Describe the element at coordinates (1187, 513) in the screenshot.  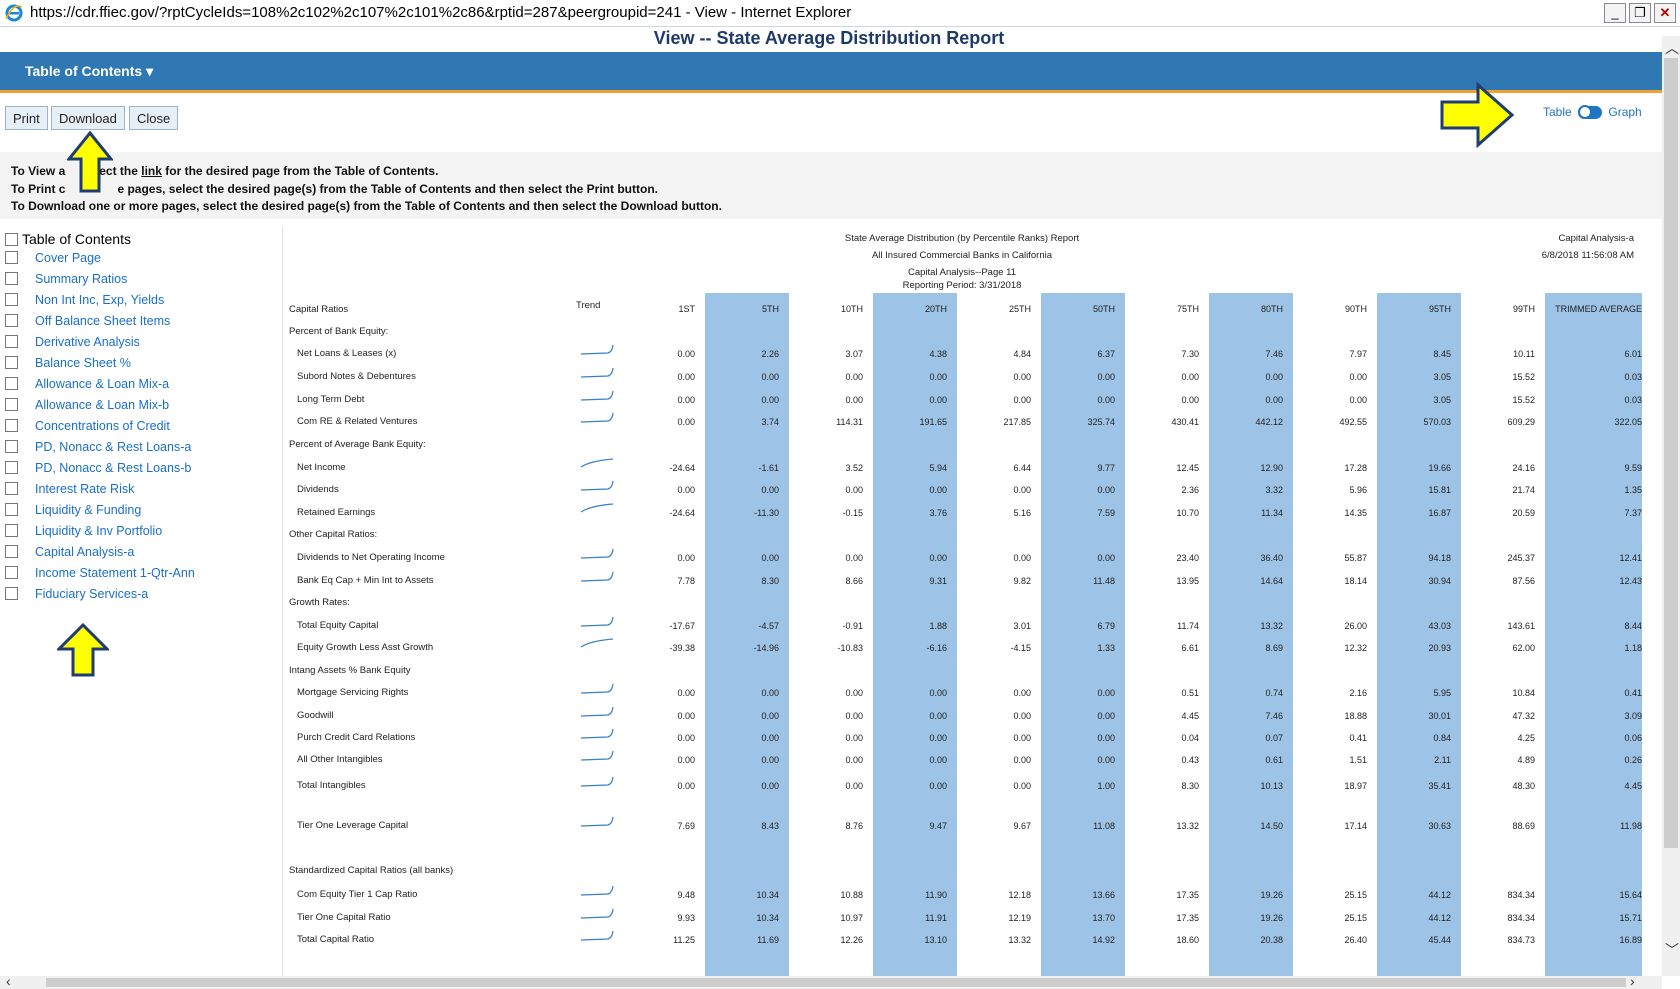
I see `table-cell: 10.70` at that location.